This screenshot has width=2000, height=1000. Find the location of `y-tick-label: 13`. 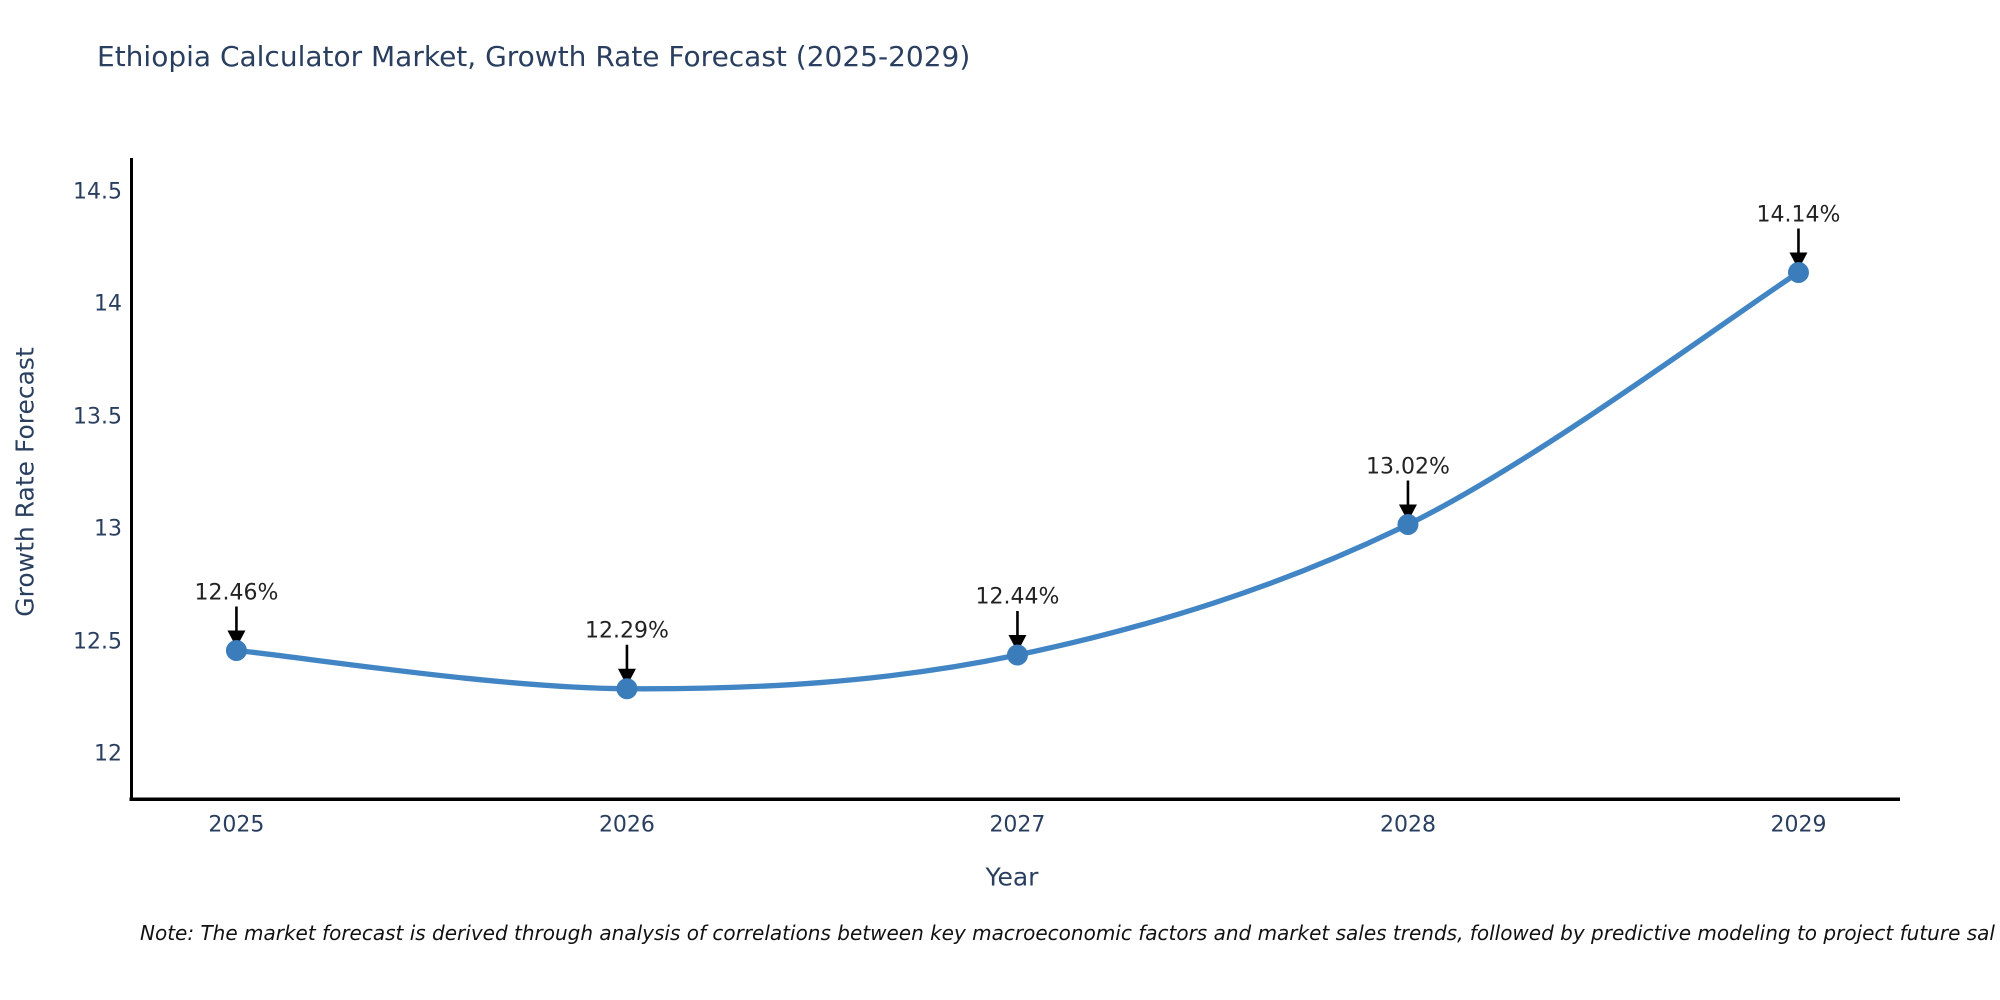

y-tick-label: 13 is located at coordinates (108, 529).